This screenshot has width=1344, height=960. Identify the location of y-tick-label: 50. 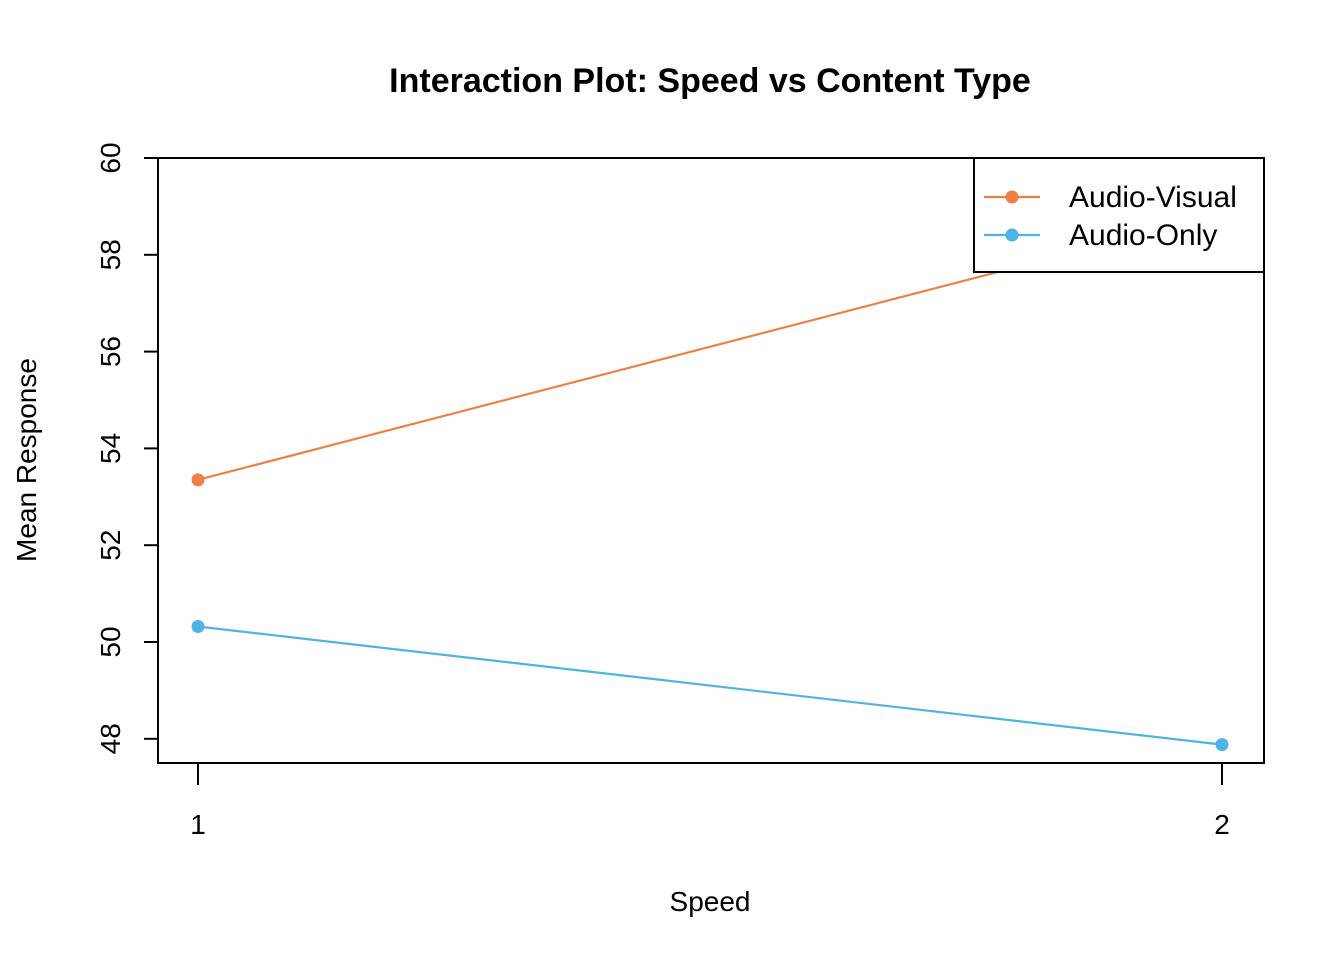
(110, 641).